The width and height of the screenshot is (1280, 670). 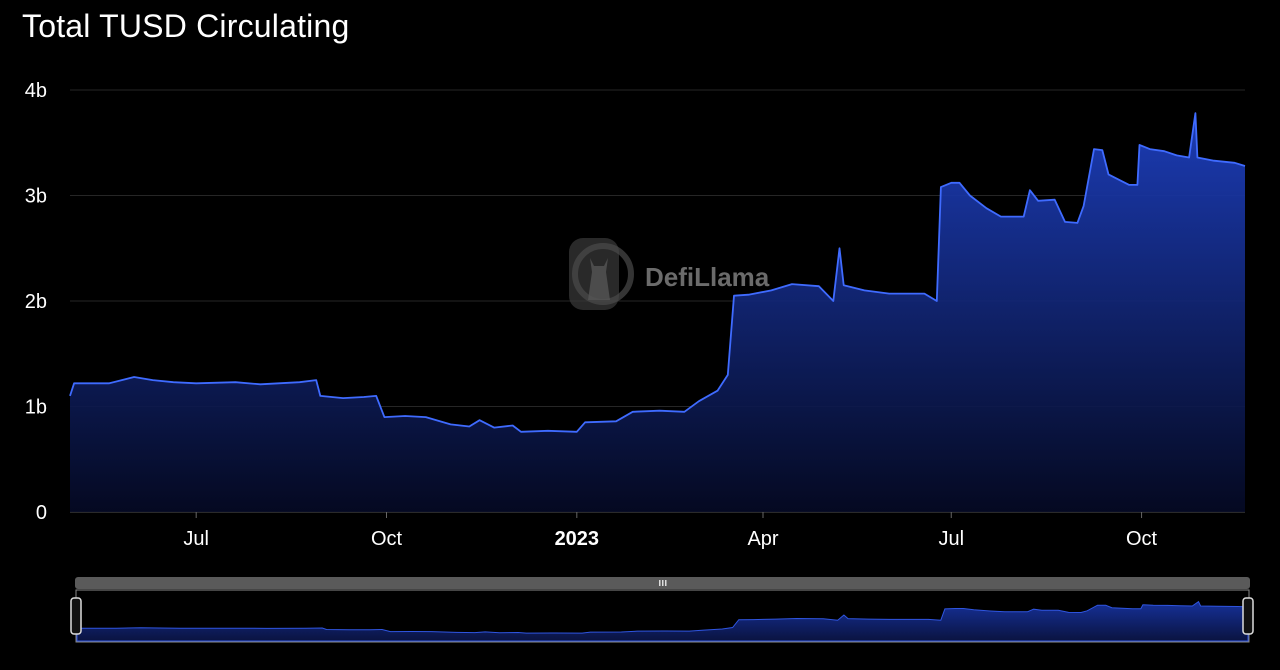 I want to click on zoom-preview-area, so click(x=662, y=621).